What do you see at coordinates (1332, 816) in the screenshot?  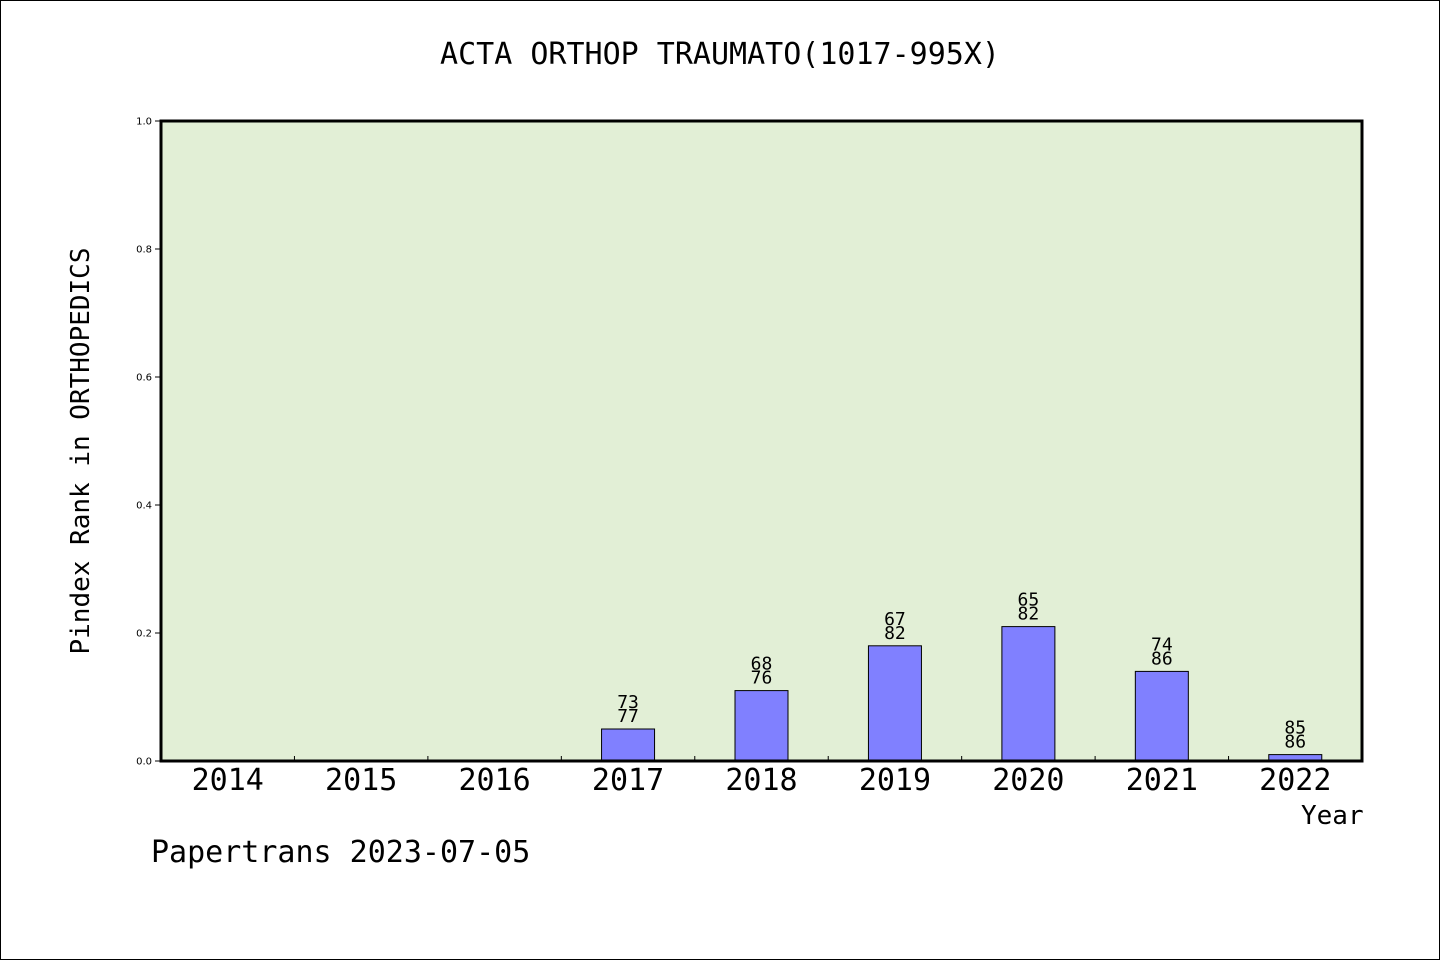 I see `x-axis-title: Year` at bounding box center [1332, 816].